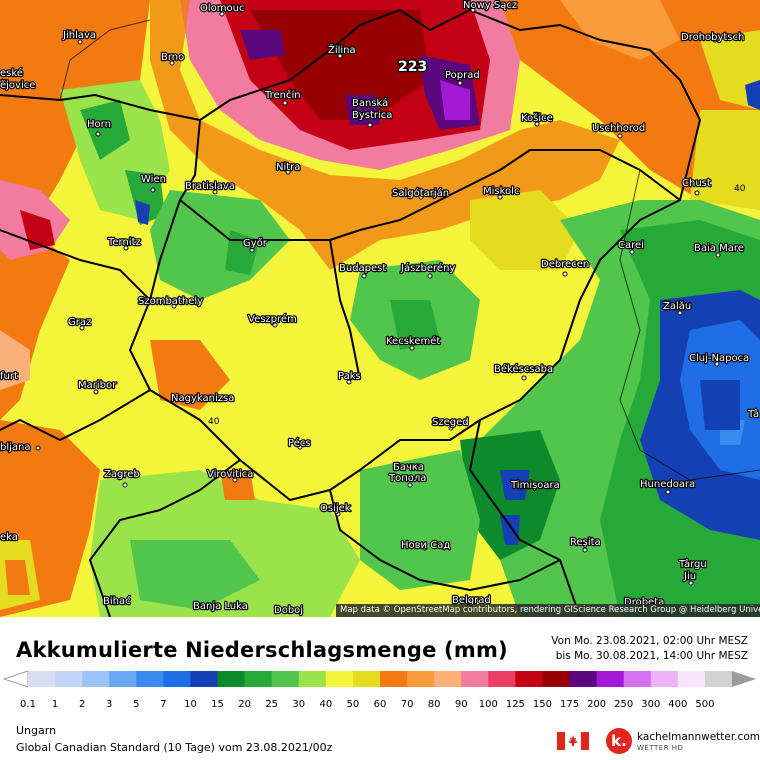 This screenshot has height=760, width=760. Describe the element at coordinates (651, 656) in the screenshot. I see `period-to: bis Mo. 30.08.2021, 14:00 Uhr MESZ` at that location.